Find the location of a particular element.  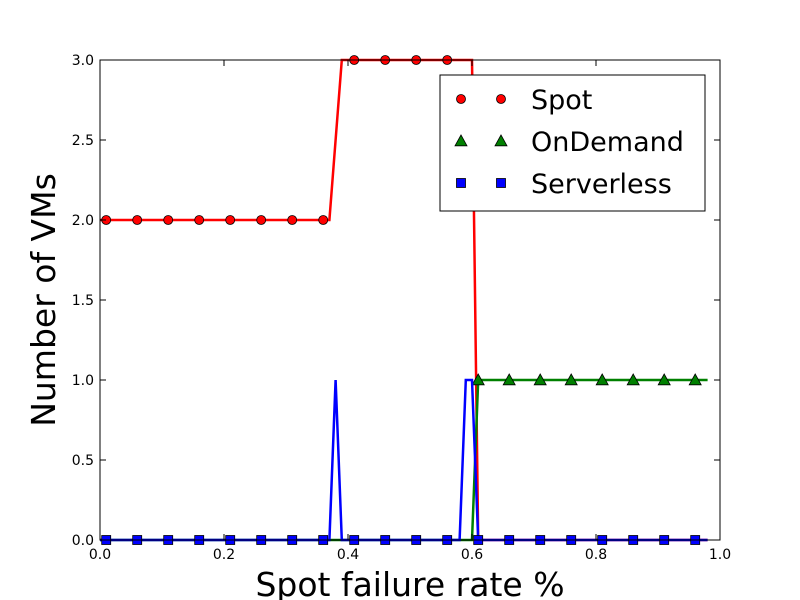

x-tick-label: 0.8 is located at coordinates (596, 555).